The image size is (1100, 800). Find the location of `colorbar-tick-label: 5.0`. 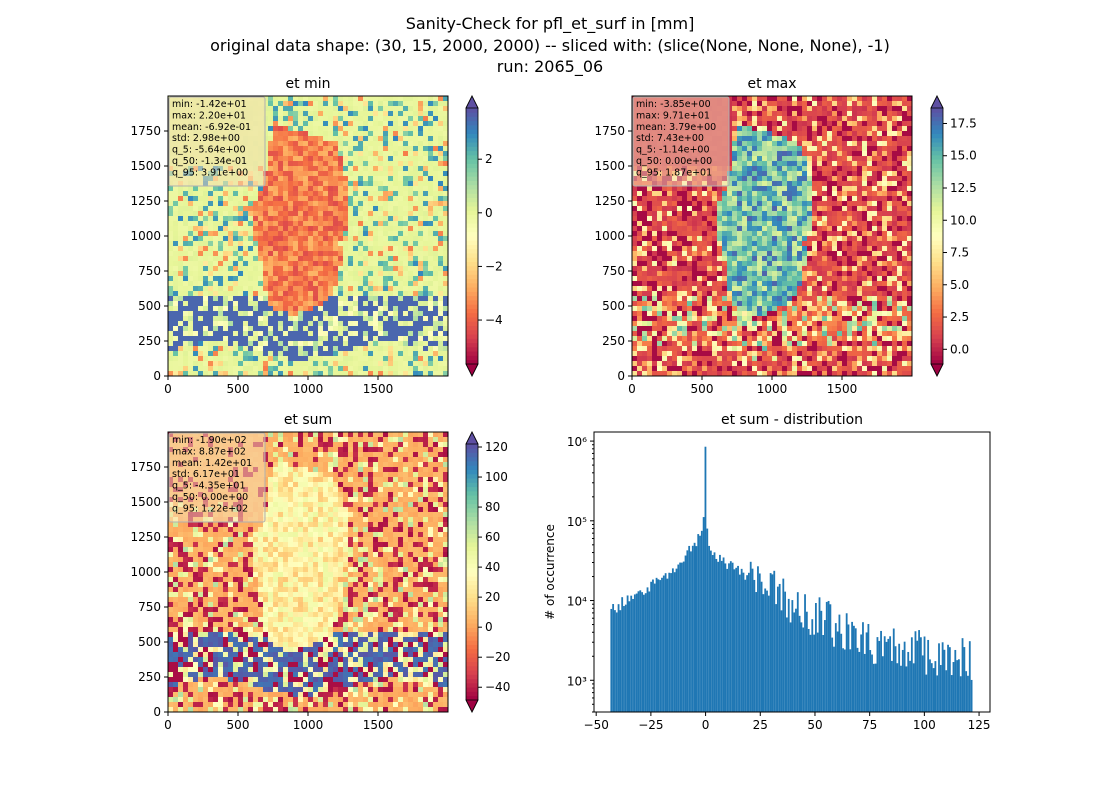

colorbar-tick-label: 5.0 is located at coordinates (959, 285).